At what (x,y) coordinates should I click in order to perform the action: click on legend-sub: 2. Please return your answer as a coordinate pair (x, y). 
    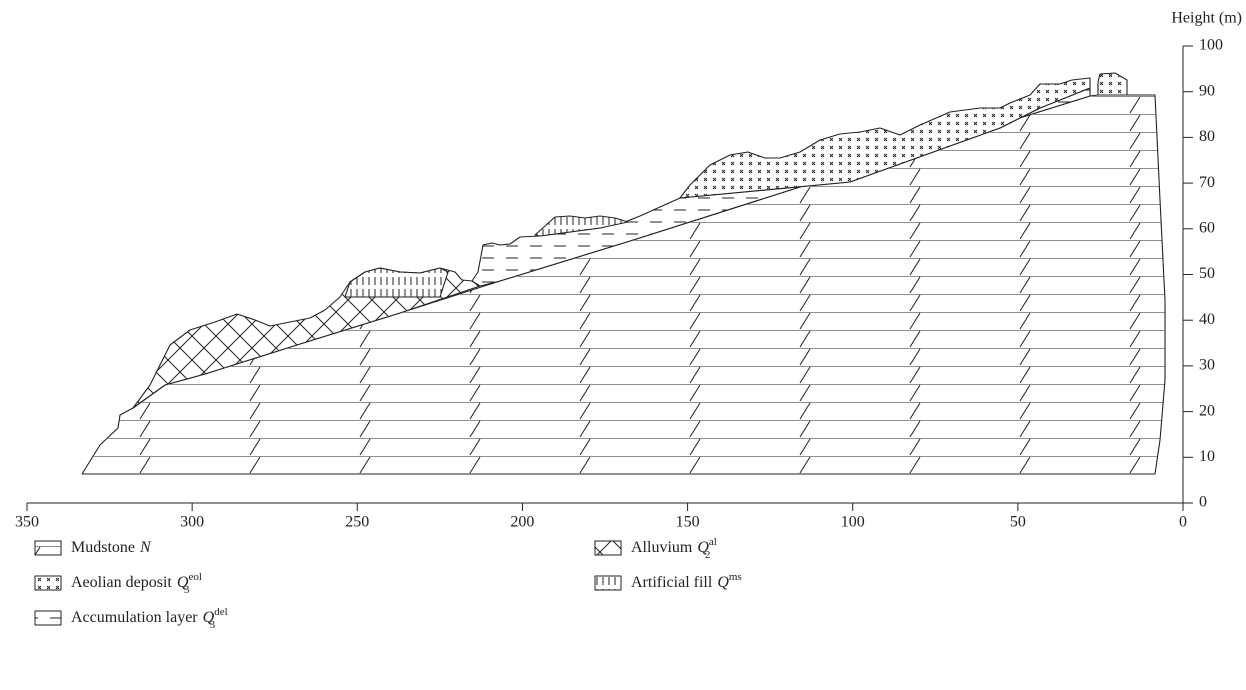
    Looking at the image, I should click on (708, 555).